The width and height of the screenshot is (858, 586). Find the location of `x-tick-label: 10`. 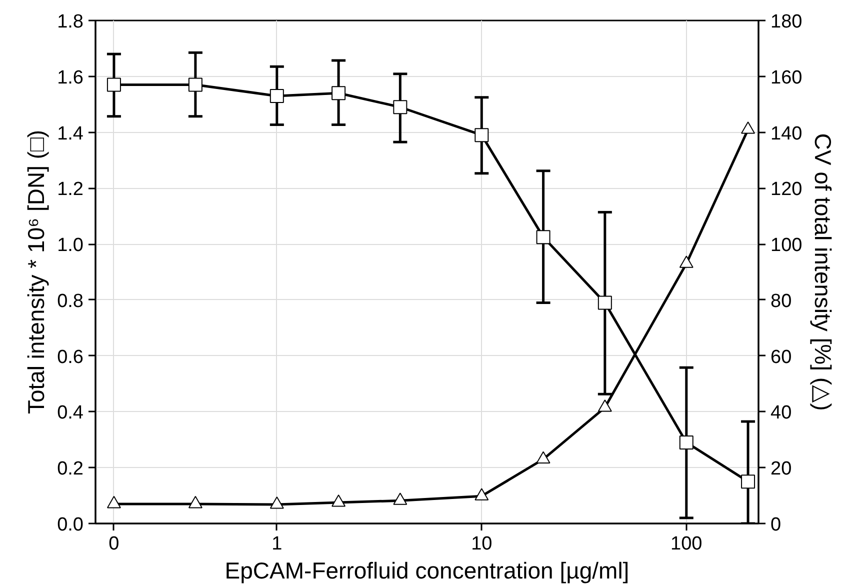

x-tick-label: 10 is located at coordinates (481, 544).